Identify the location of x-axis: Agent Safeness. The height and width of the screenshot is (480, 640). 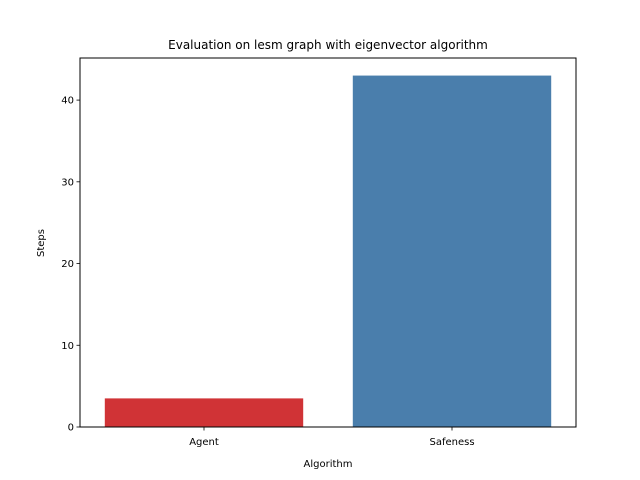
(332, 437).